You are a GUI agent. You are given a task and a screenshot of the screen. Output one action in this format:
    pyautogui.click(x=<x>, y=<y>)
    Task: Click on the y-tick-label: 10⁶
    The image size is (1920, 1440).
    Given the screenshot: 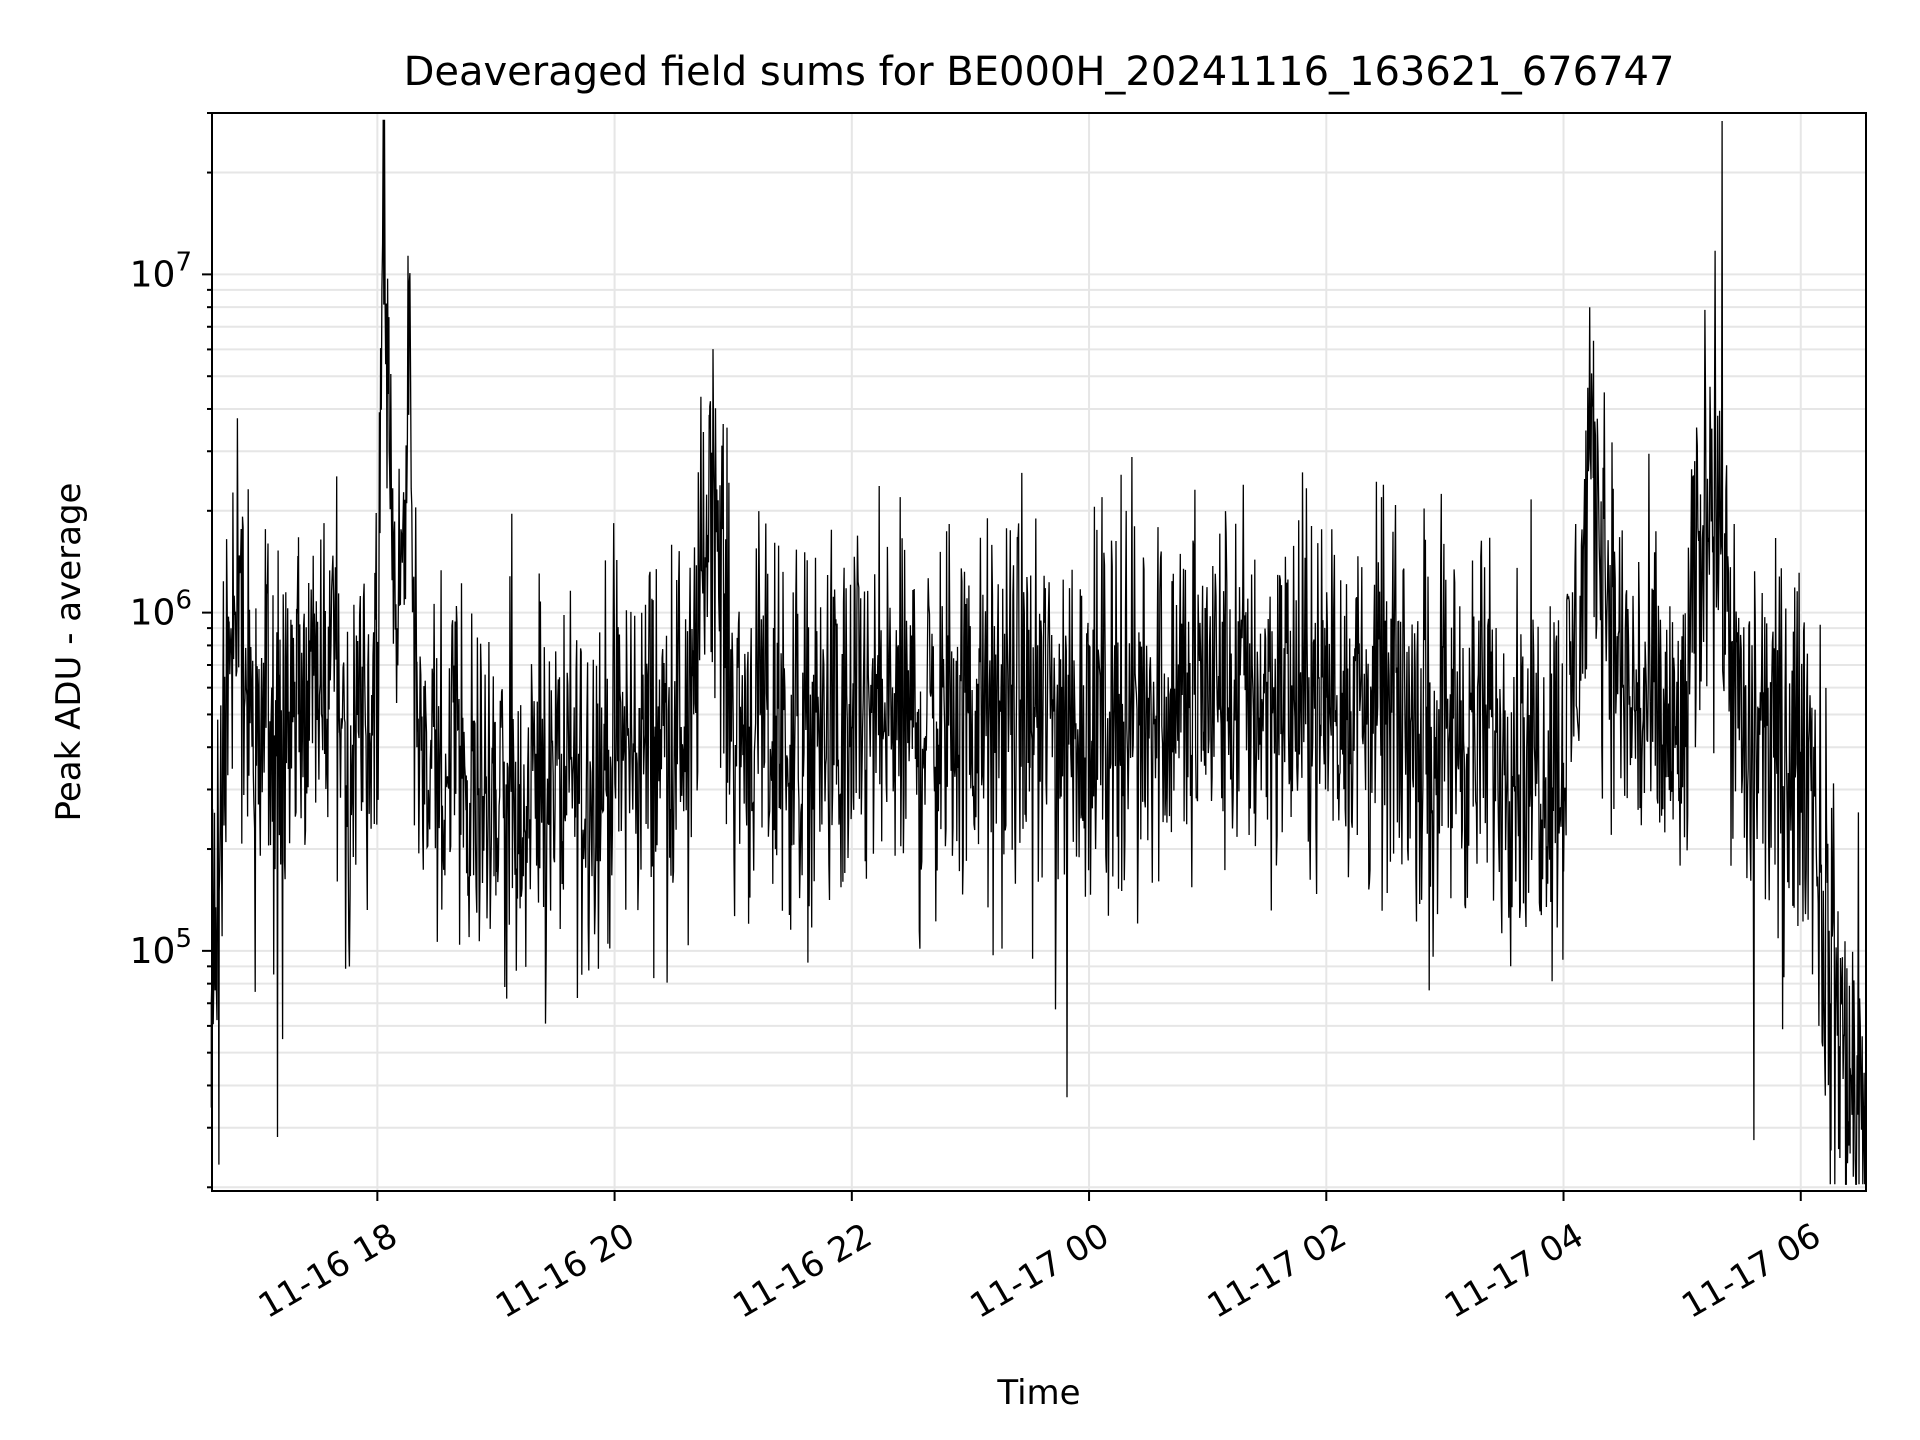 What is the action you would take?
    pyautogui.click(x=161, y=610)
    